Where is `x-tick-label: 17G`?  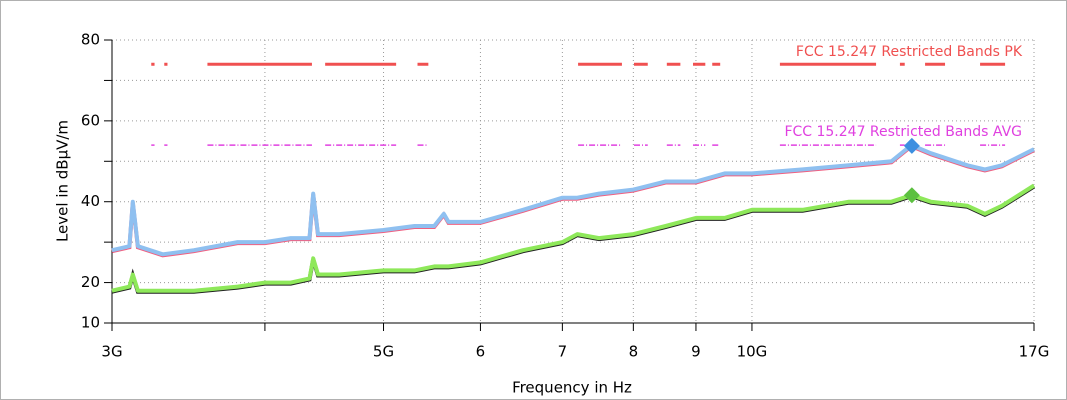 x-tick-label: 17G is located at coordinates (1034, 352).